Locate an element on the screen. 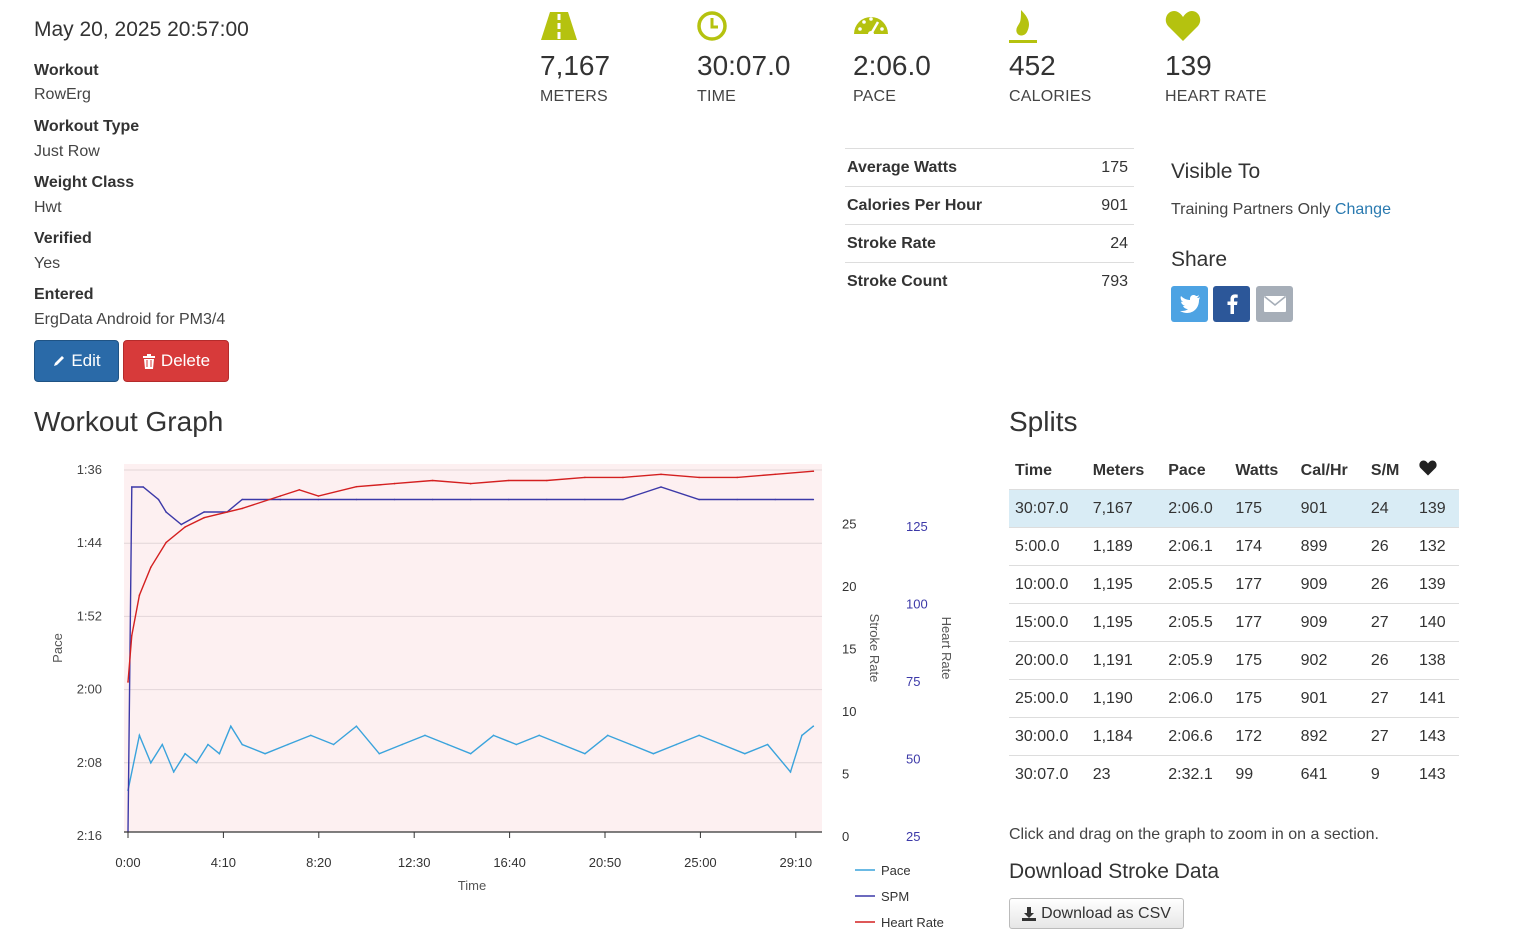  splits-header-pace: Pace is located at coordinates (1187, 470).